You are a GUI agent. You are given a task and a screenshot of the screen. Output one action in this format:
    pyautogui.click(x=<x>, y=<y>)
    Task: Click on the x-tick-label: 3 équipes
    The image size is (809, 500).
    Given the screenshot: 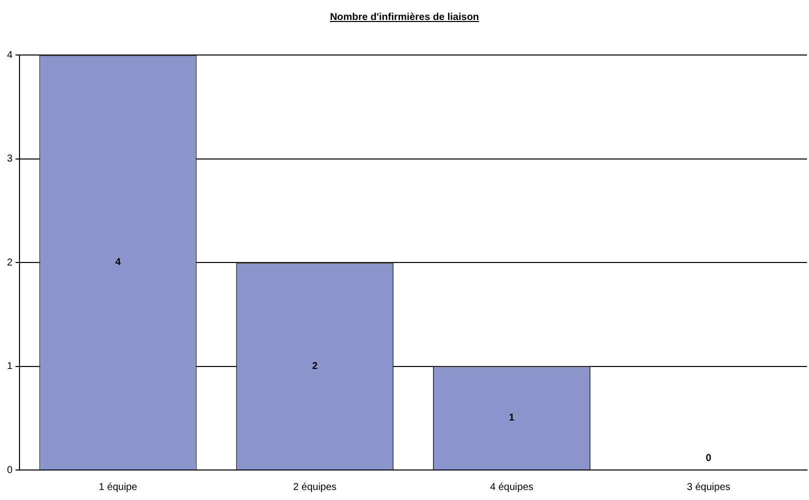 What is the action you would take?
    pyautogui.click(x=708, y=487)
    